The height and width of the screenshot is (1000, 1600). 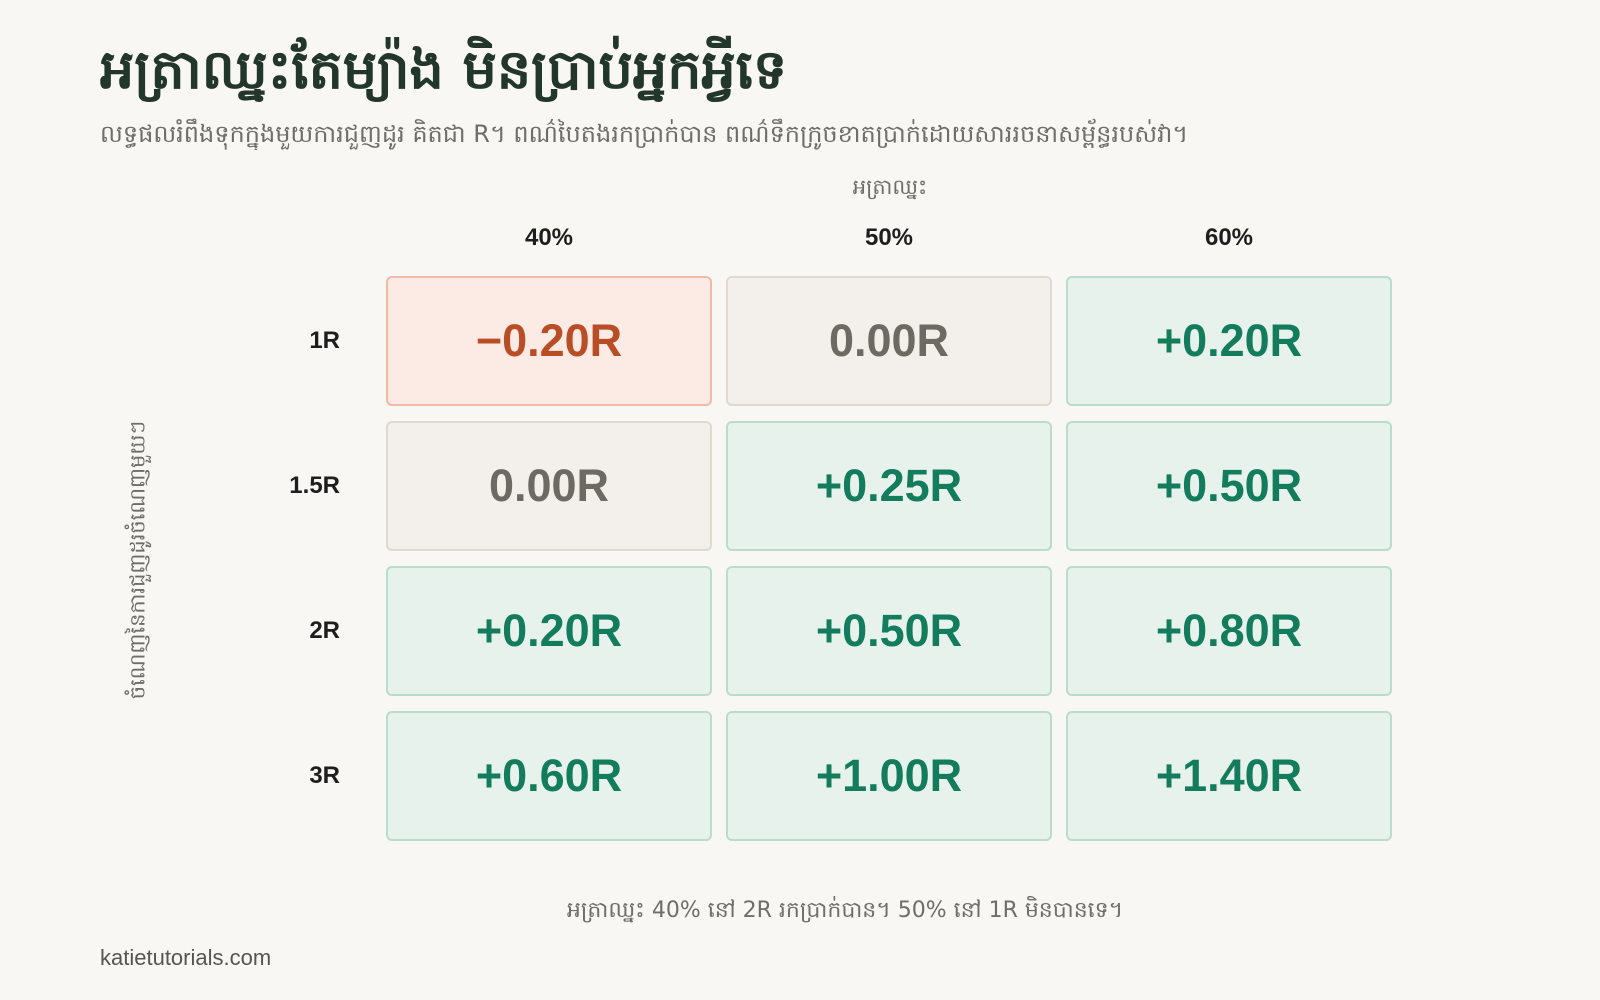 What do you see at coordinates (324, 630) in the screenshot?
I see `row-label: 2R` at bounding box center [324, 630].